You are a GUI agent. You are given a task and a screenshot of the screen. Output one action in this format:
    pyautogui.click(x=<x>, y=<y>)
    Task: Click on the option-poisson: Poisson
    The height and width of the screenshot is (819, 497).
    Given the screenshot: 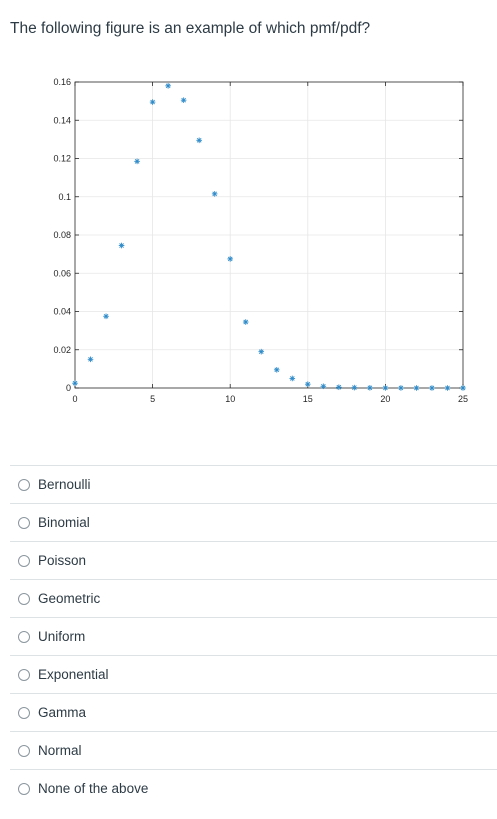 What is the action you would take?
    pyautogui.click(x=253, y=560)
    